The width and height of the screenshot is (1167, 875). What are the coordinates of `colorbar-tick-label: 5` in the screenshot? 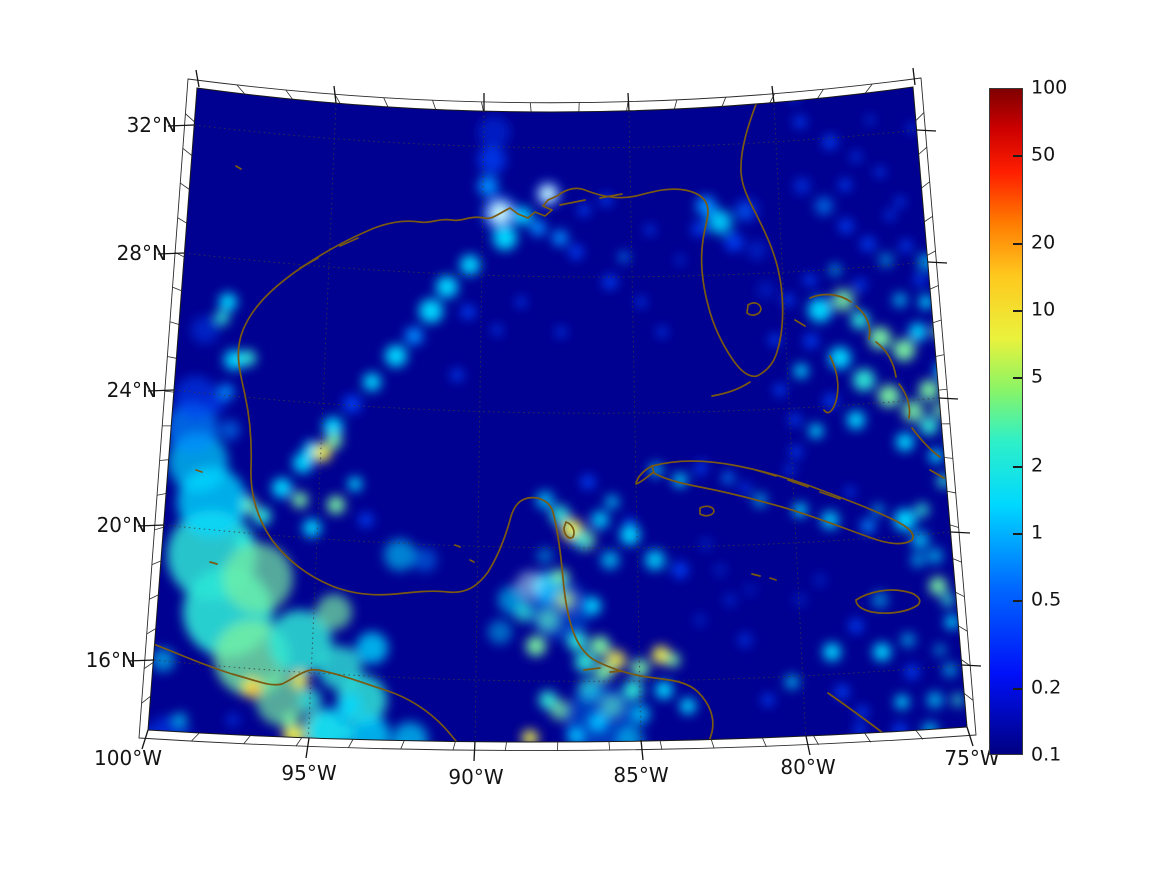 It's located at (1037, 376).